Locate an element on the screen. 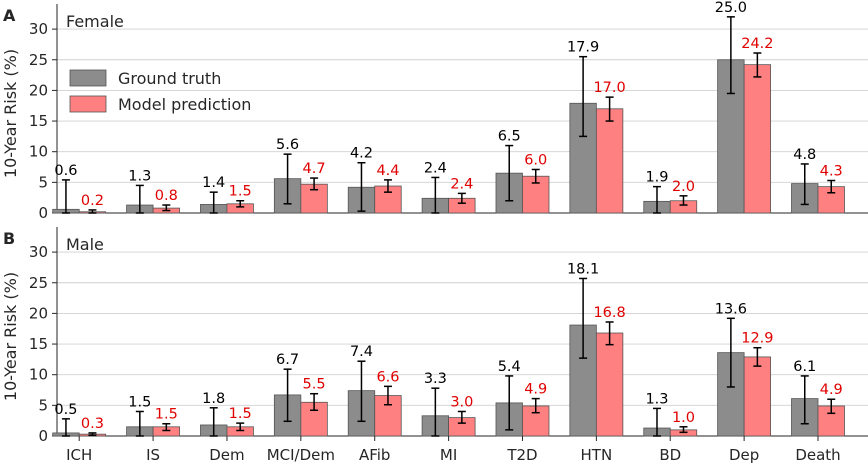 Image resolution: width=868 pixels, height=466 pixels. panel-a-data-label-ground-truth: 4.8 is located at coordinates (804, 155).